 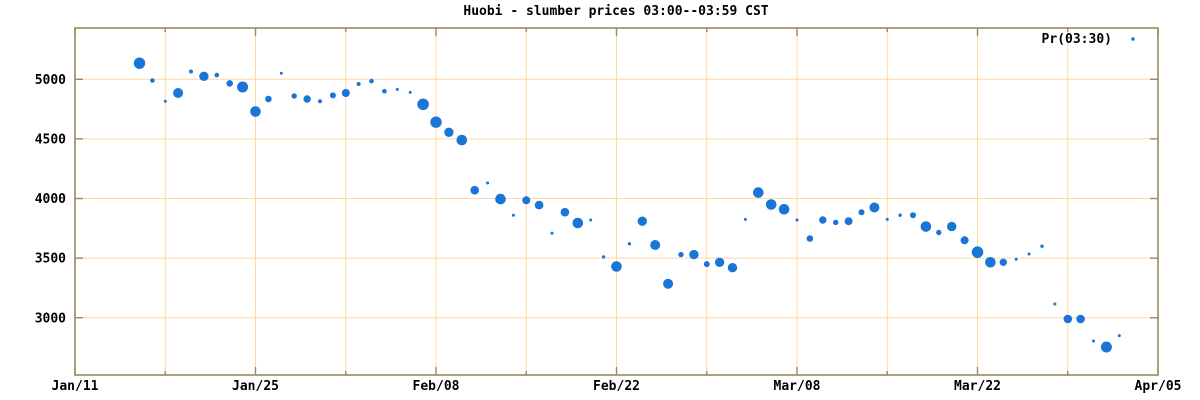 I want to click on x-tick-label: Jan/25, so click(x=255, y=386).